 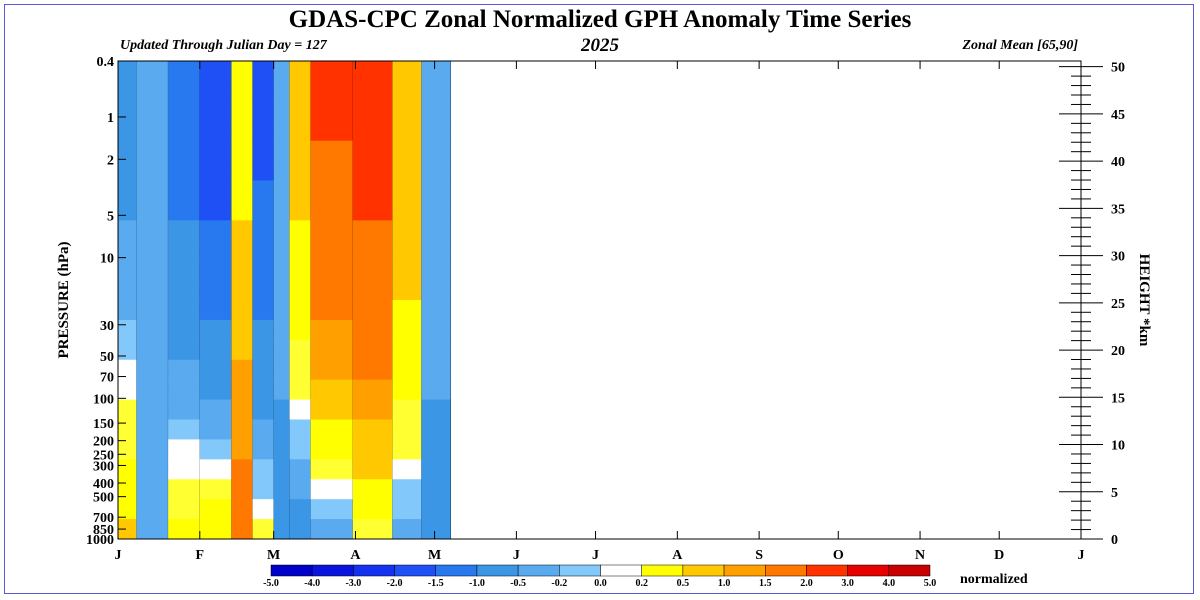 I want to click on colorbar-label: 1.5, so click(x=765, y=583).